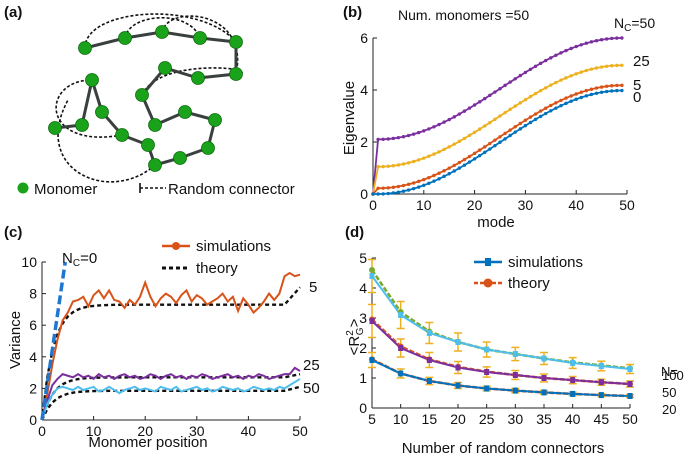  What do you see at coordinates (529, 283) in the screenshot?
I see `chart-d-legend-theory-label: theory` at bounding box center [529, 283].